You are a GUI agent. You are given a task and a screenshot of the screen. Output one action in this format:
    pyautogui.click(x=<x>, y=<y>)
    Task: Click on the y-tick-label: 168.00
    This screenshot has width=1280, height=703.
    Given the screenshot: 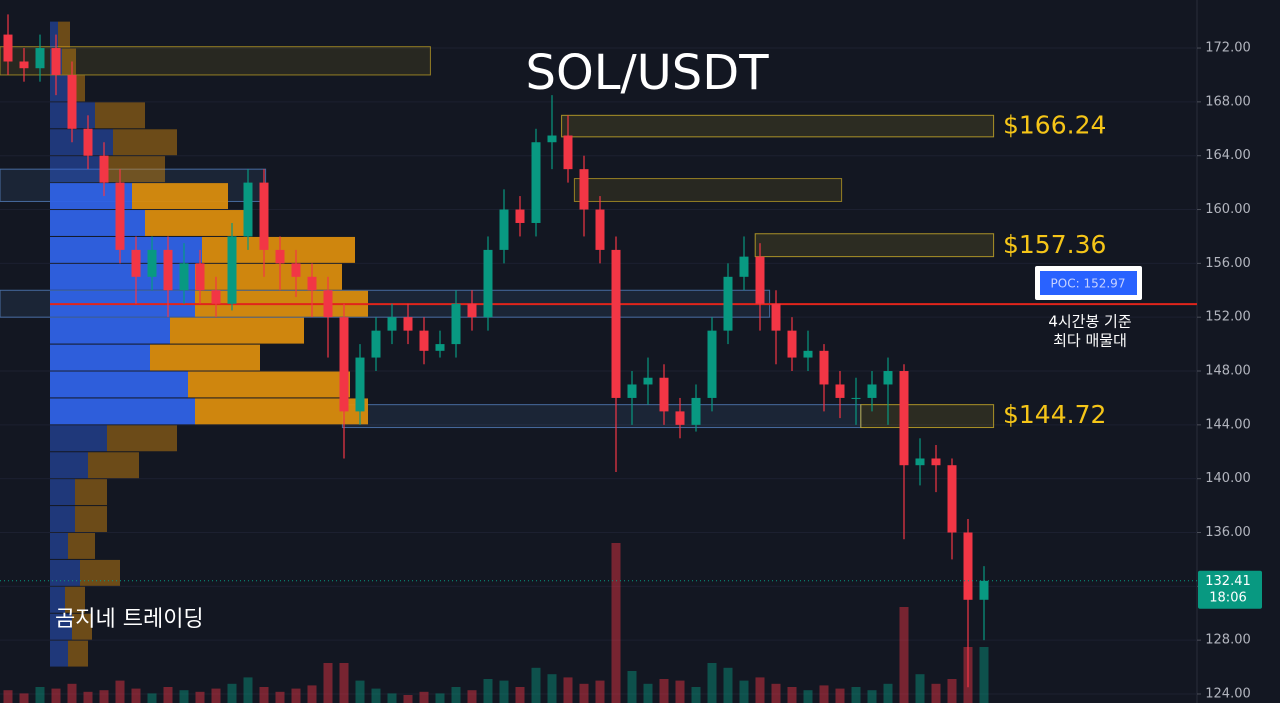 What is the action you would take?
    pyautogui.click(x=1228, y=101)
    